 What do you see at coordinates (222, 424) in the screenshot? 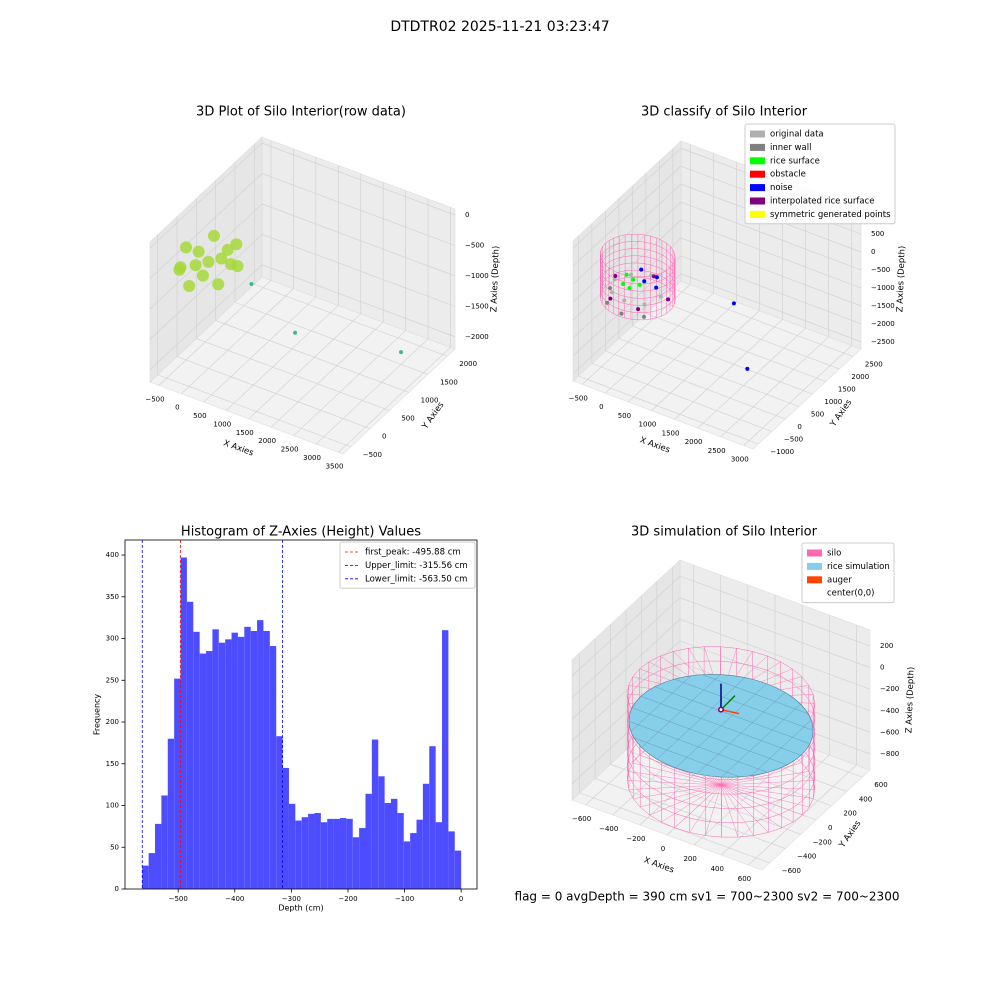
I see `x-tick-label: 1000` at bounding box center [222, 424].